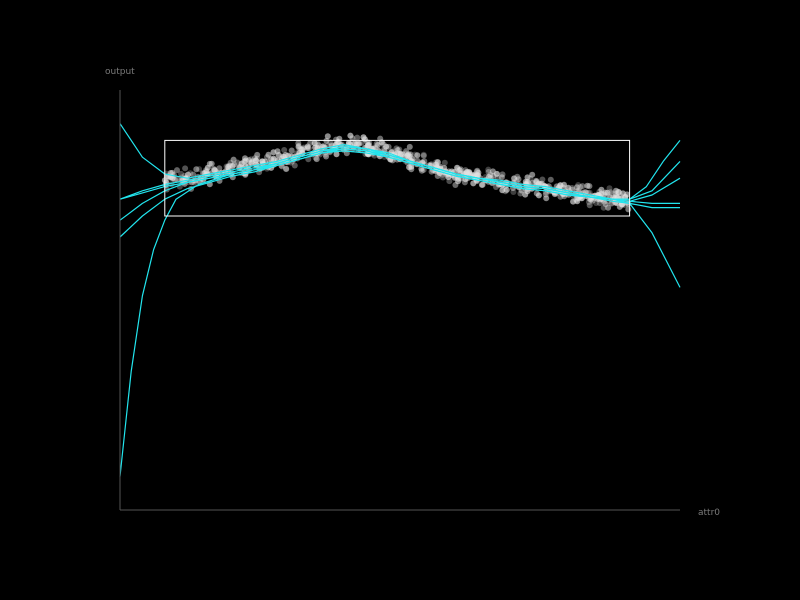  I want to click on y-axis-label: output, so click(120, 72).